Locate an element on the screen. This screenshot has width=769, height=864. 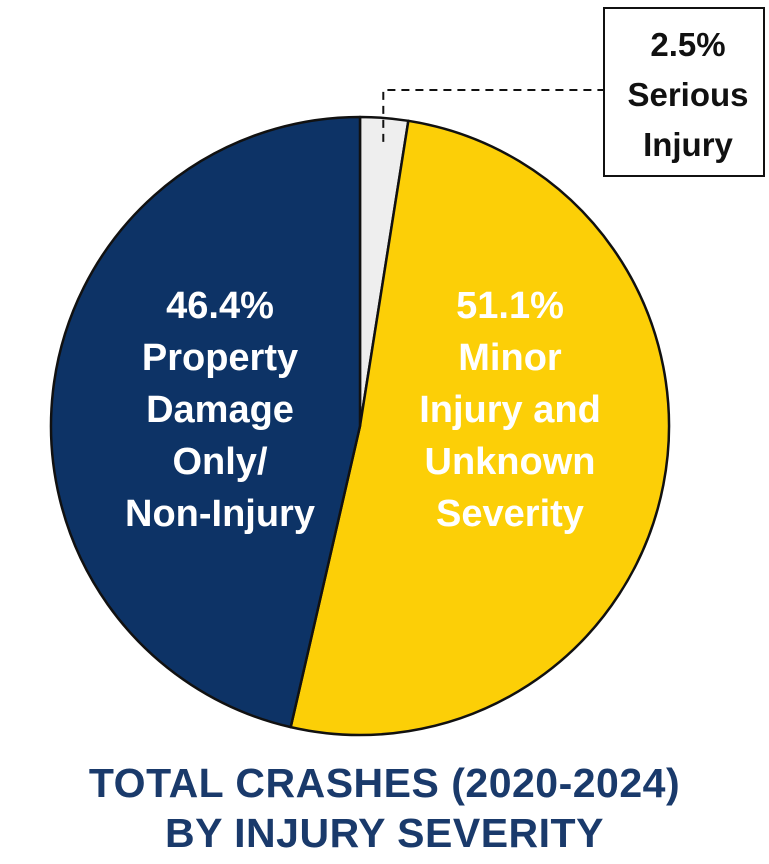
callout-label: 2.5% Serious Injury is located at coordinates (687, 94).